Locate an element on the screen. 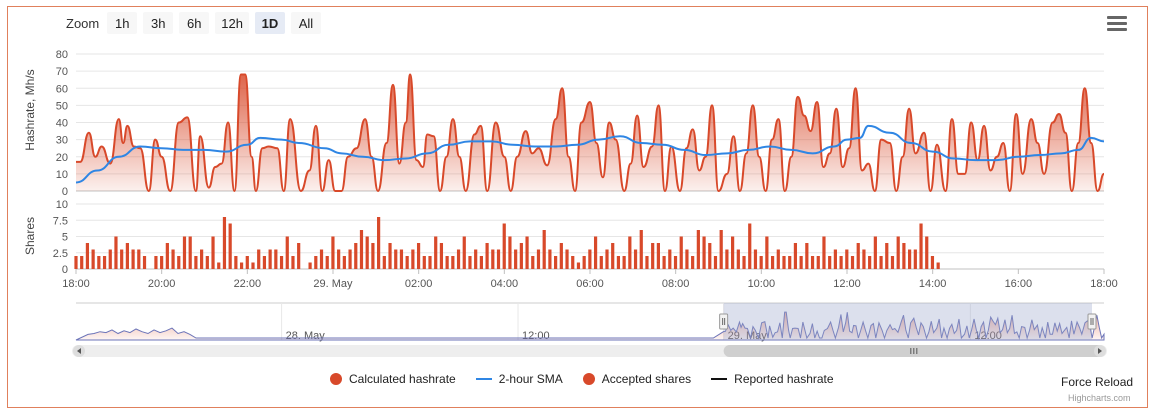 The image size is (1156, 416). legend-label: Calculated hashrate is located at coordinates (402, 379).